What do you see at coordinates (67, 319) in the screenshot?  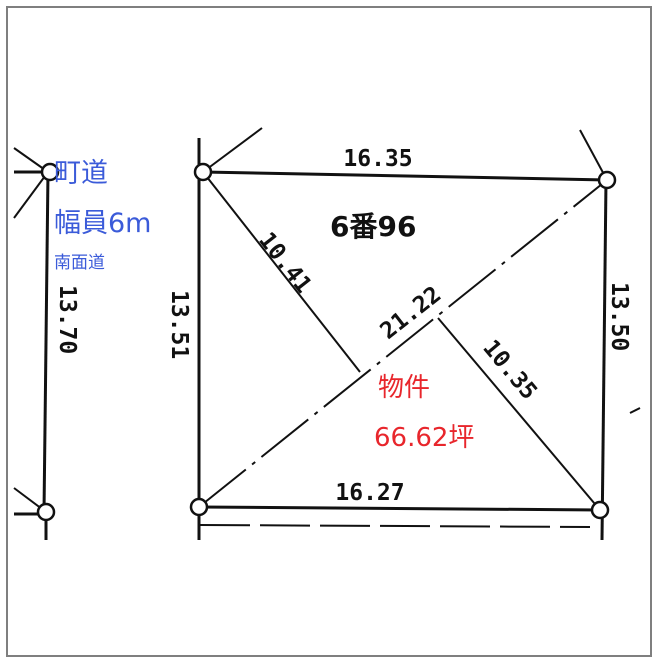 I see `dimension-left-outer: 13.70` at bounding box center [67, 319].